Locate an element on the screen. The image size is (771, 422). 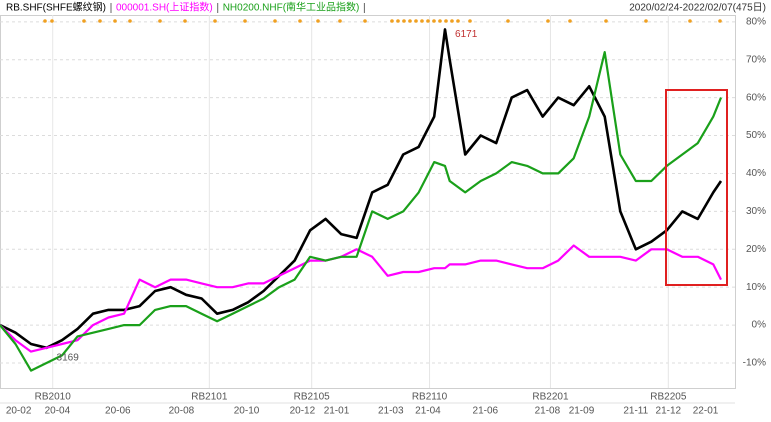
x-tick-label: 20-12 is located at coordinates (303, 411).